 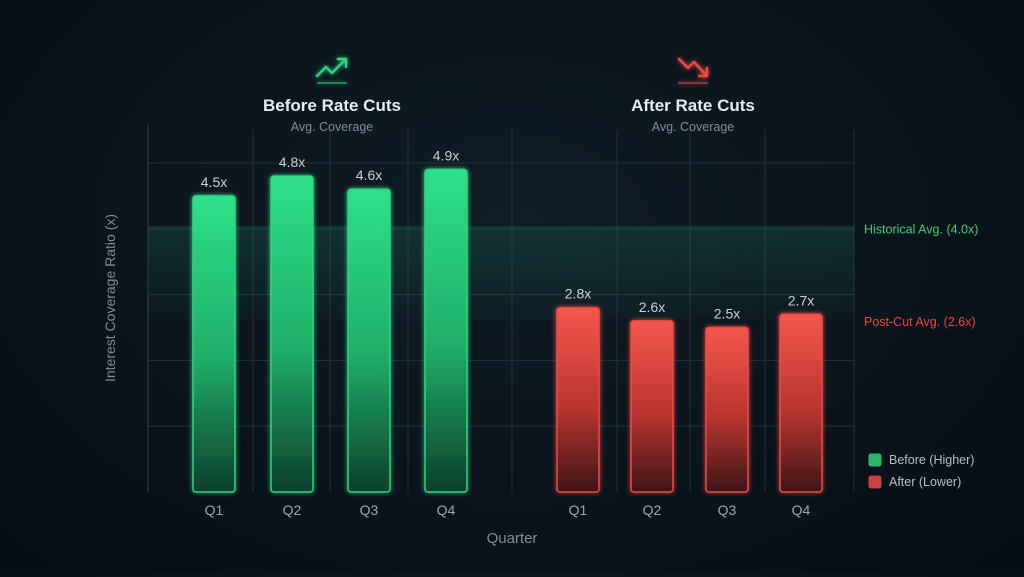 What do you see at coordinates (703, 72) in the screenshot?
I see `trend-down-arrowhead` at bounding box center [703, 72].